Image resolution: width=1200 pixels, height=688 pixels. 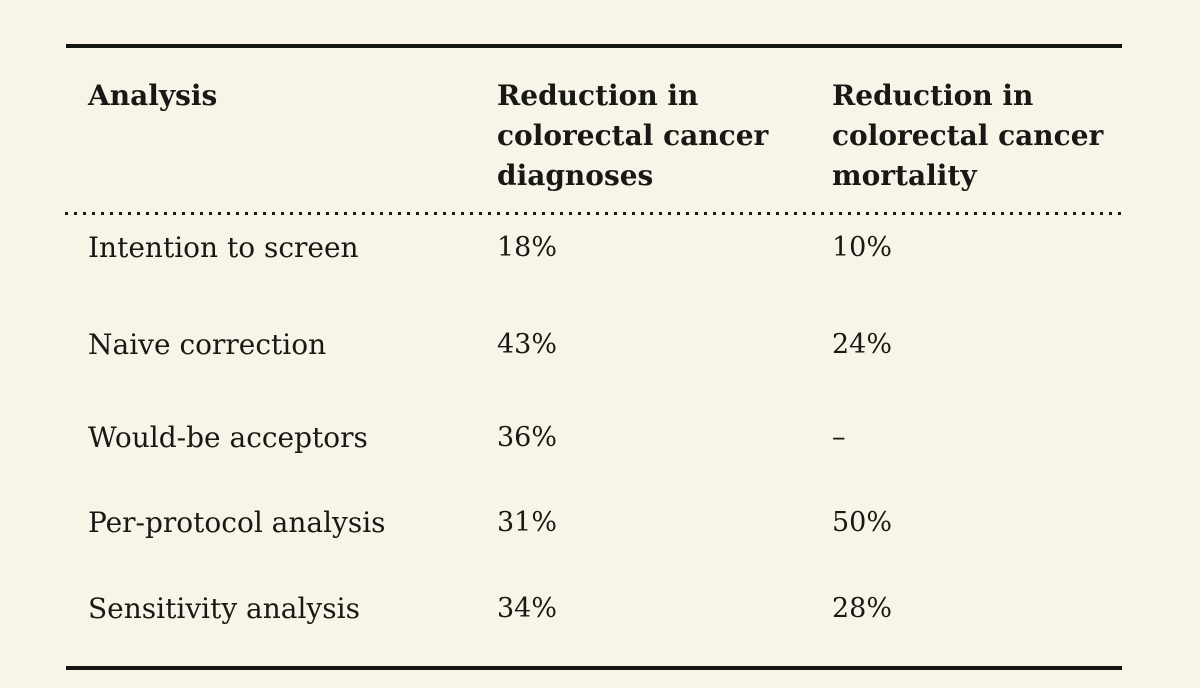 What do you see at coordinates (600, 250) in the screenshot?
I see `table-row: Intention to screen 18% 10%` at bounding box center [600, 250].